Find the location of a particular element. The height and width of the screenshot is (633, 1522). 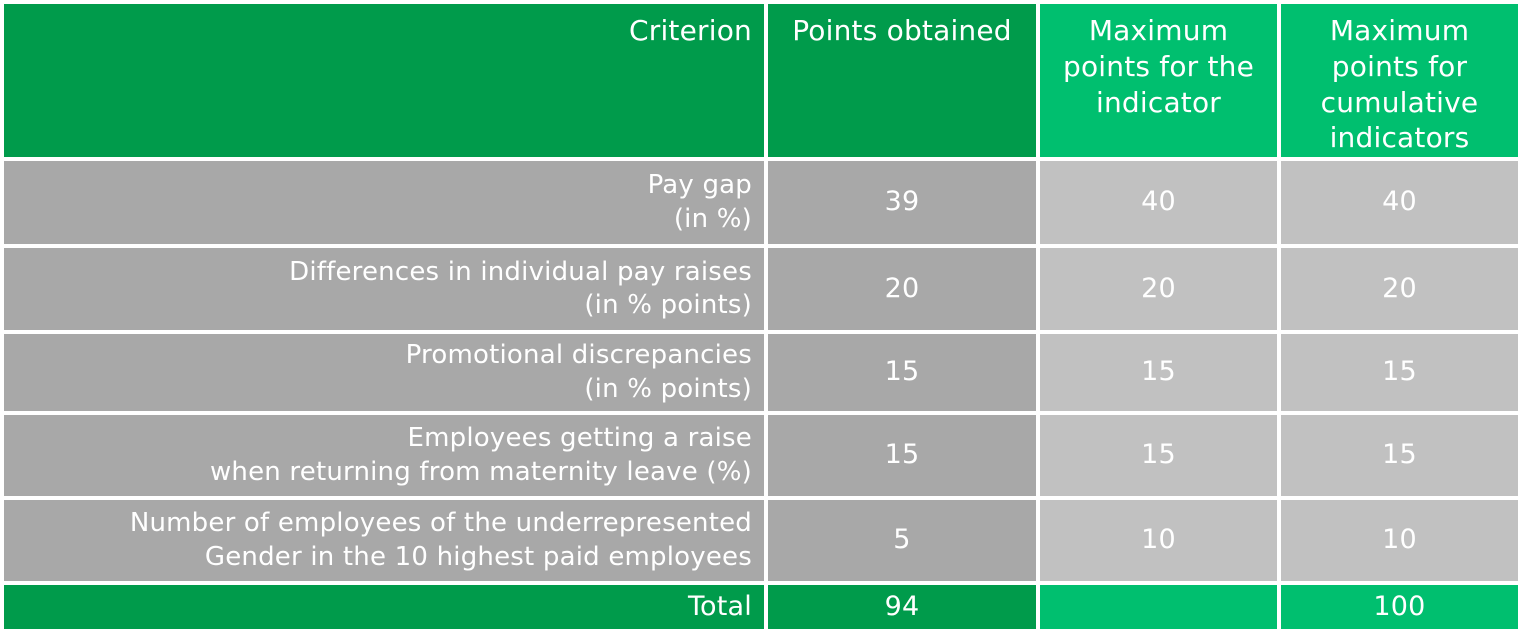

row-underrepresented-points-obtained: 5 is located at coordinates (902, 540).